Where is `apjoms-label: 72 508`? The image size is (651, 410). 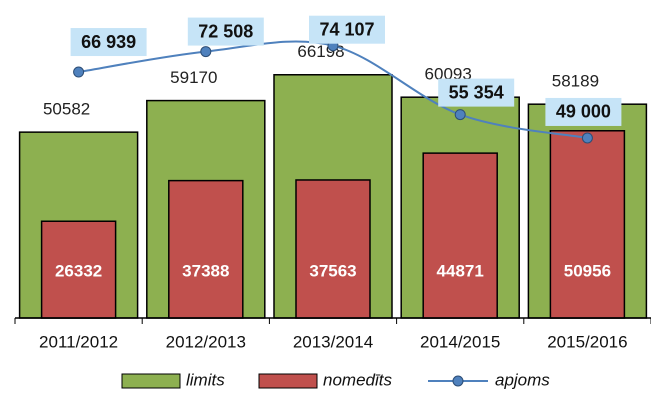
apjoms-label: 72 508 is located at coordinates (225, 31).